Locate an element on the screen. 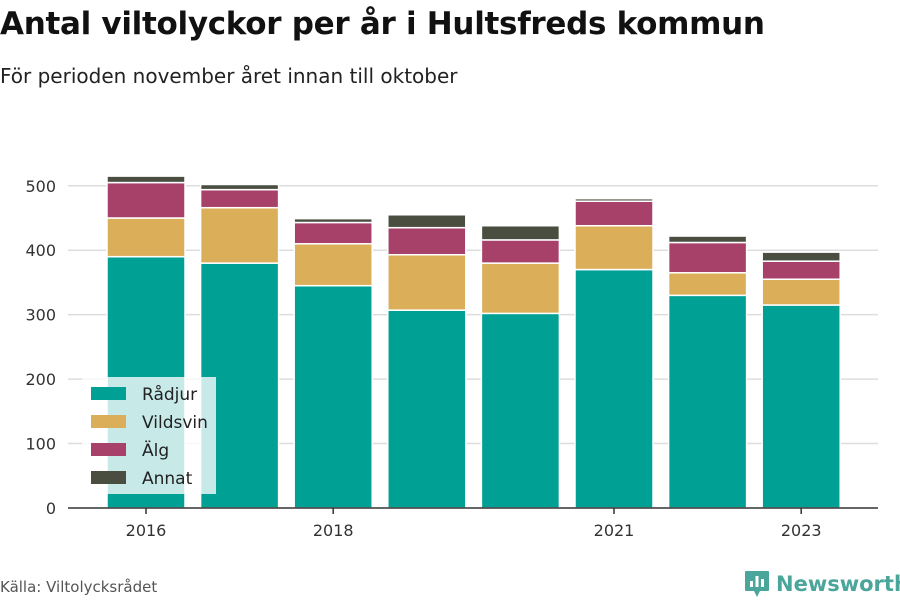 The image size is (900, 600). x-tick-label: 2016 is located at coordinates (146, 530).